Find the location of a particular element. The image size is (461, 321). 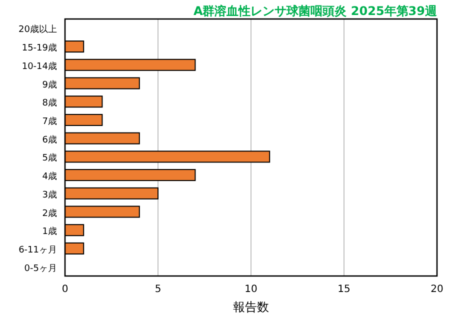

y-tick-label: 20歳以上 is located at coordinates (37, 30).